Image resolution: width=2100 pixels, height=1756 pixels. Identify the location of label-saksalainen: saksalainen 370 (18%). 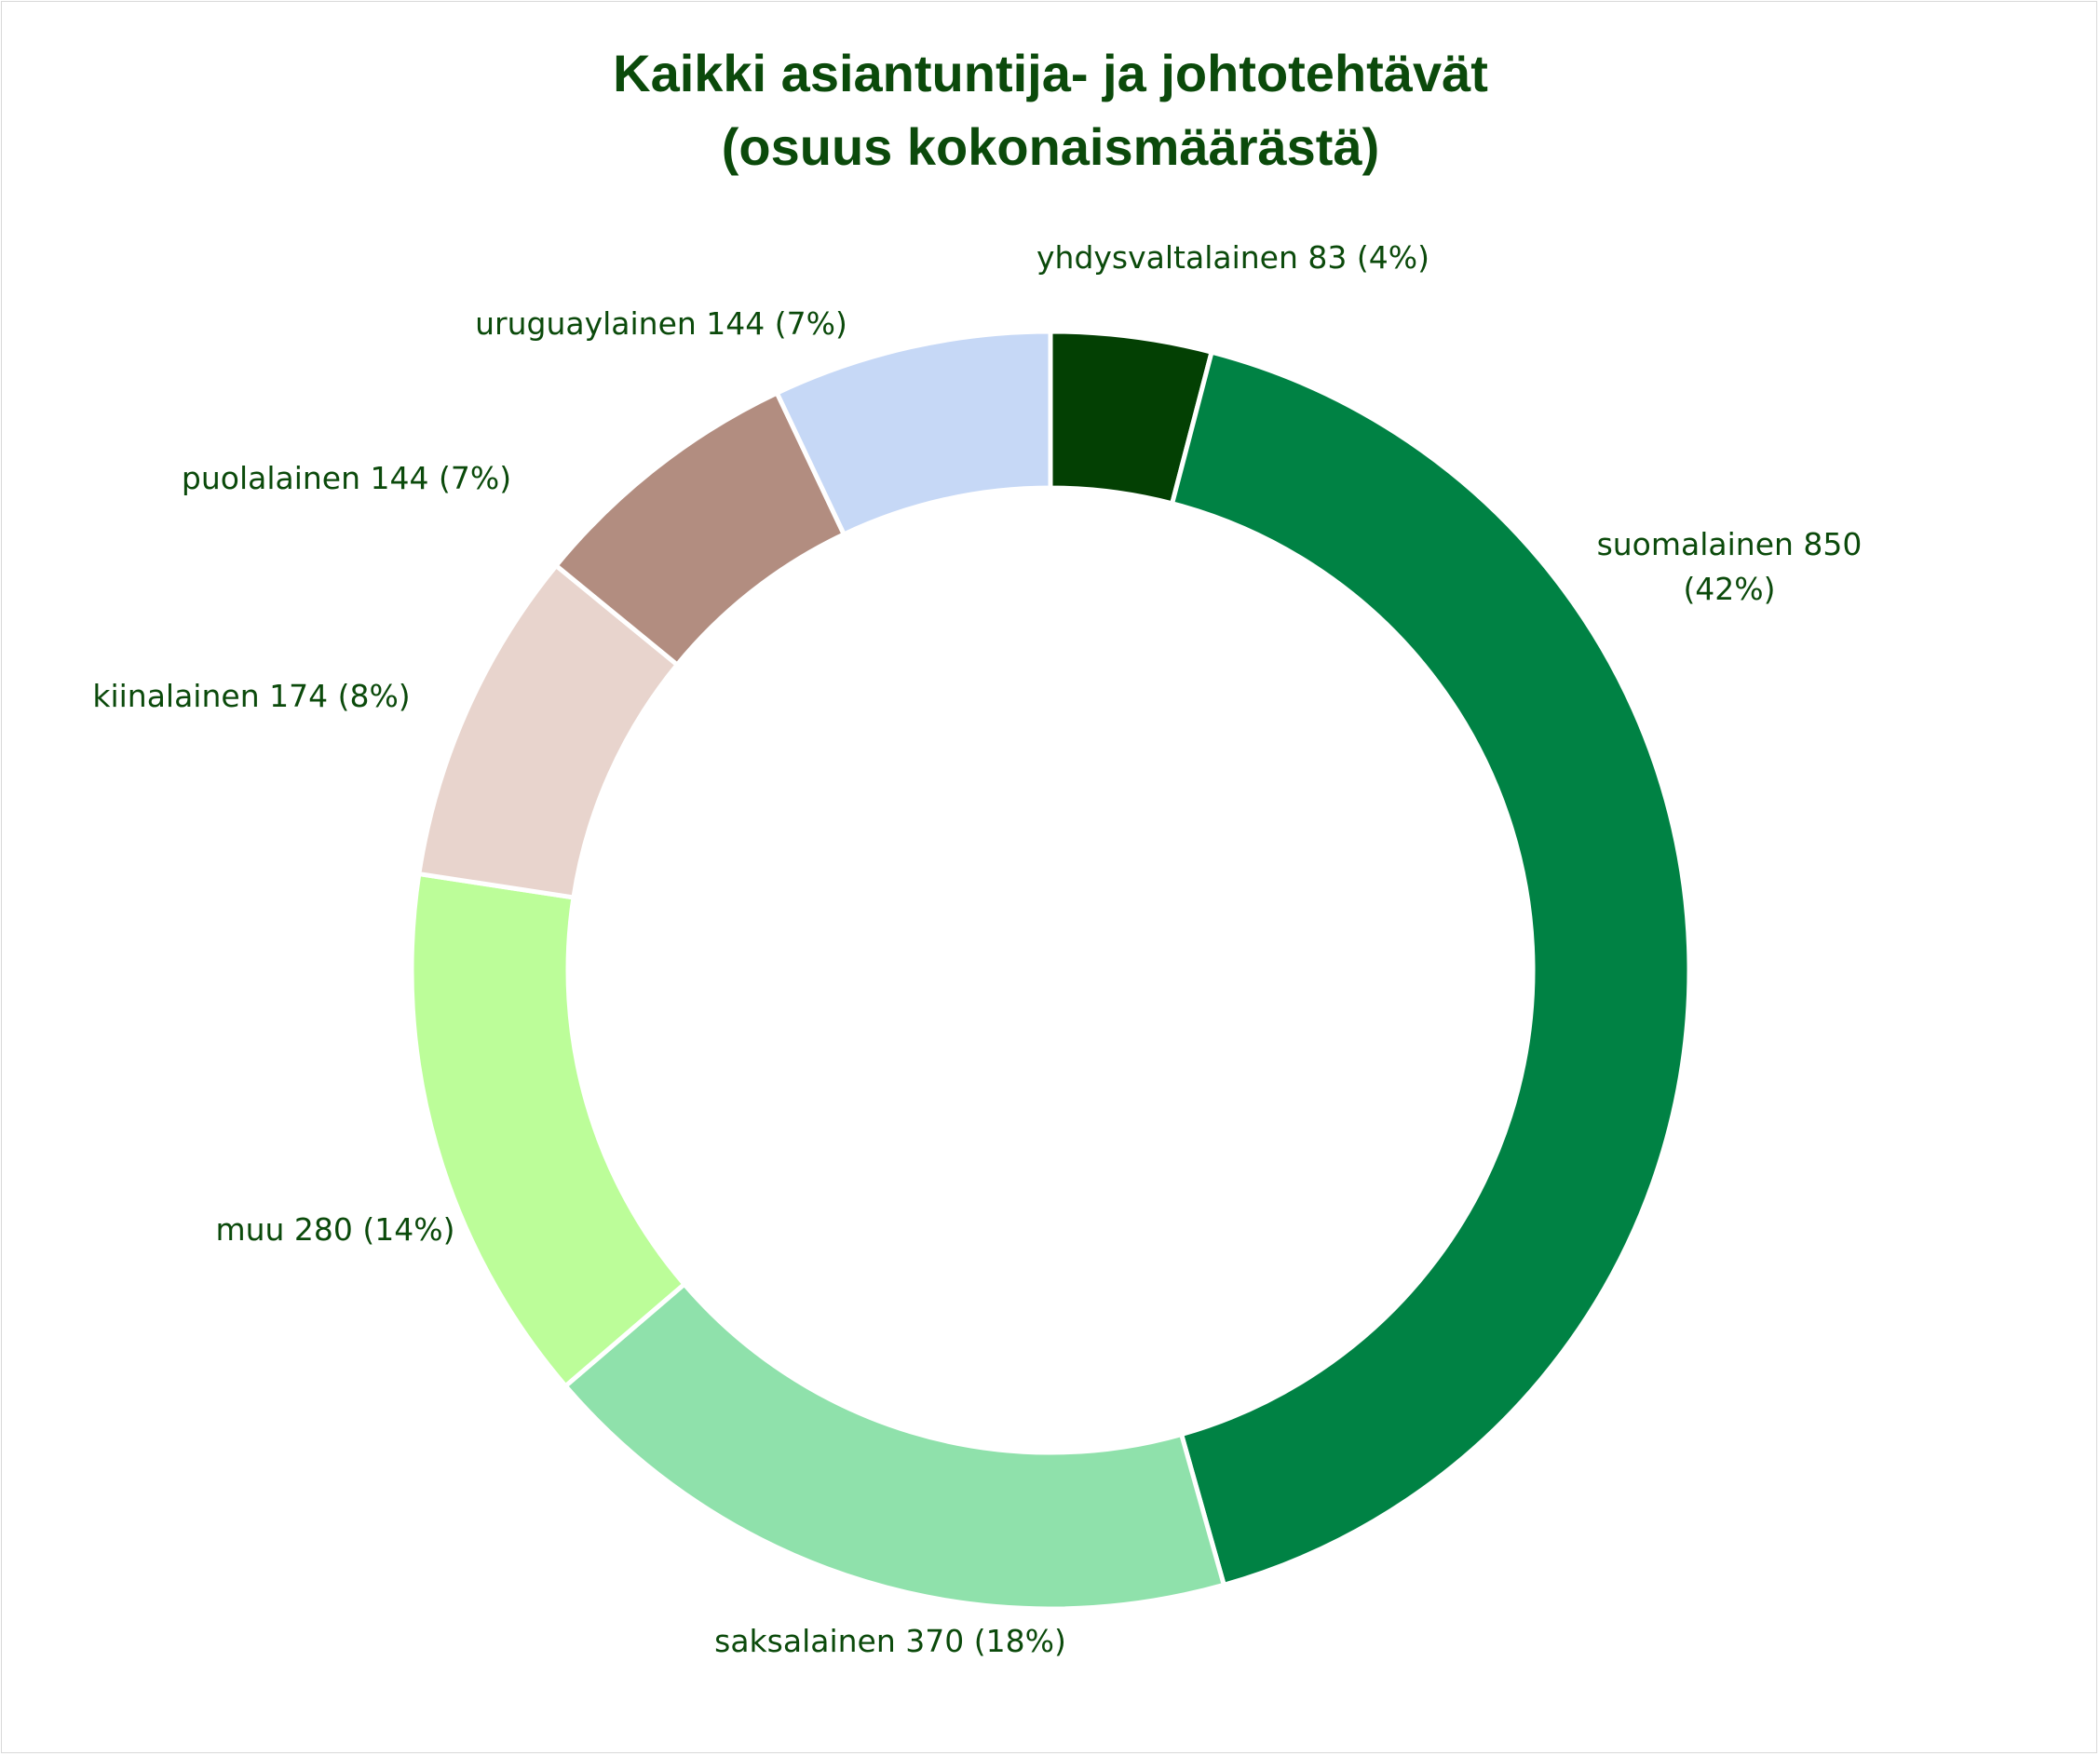
(890, 1641).